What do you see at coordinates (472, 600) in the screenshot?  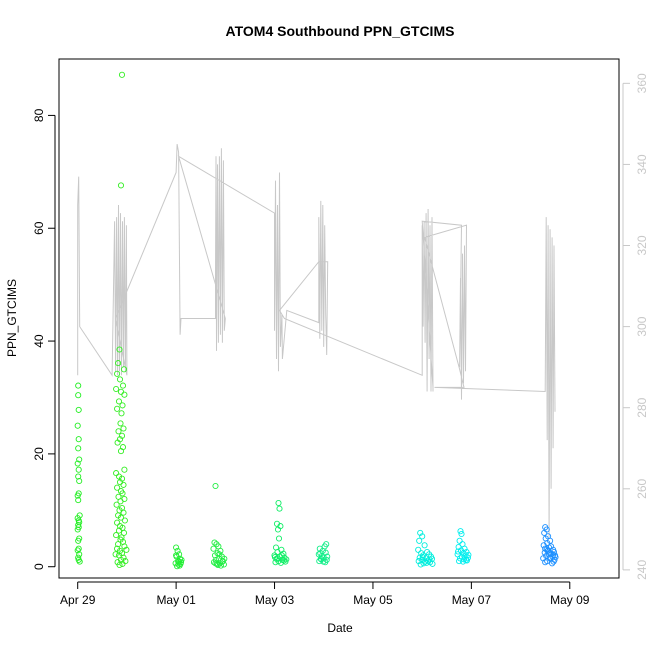 I see `x-tick-label: May 07` at bounding box center [472, 600].